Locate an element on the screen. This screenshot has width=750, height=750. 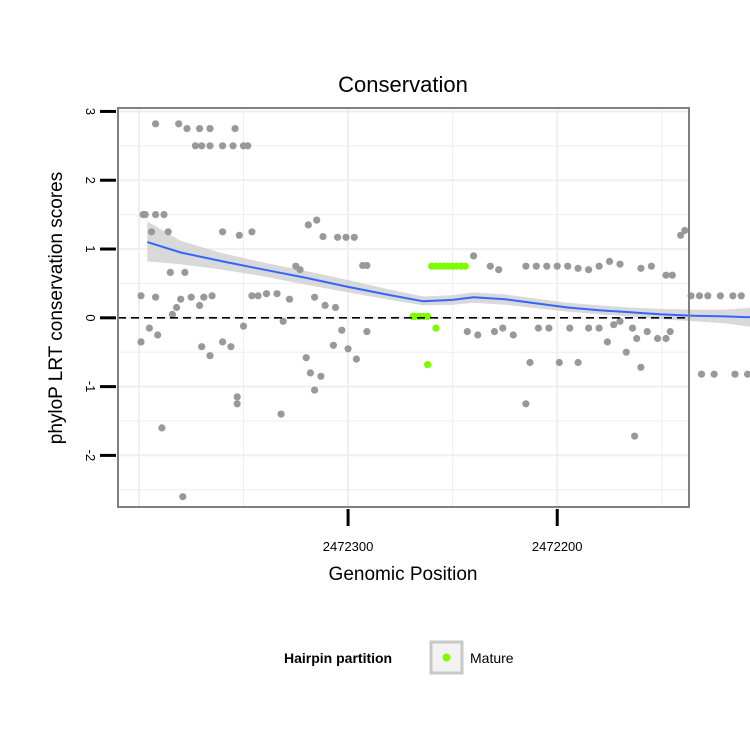
x-tick-label: 2472300 is located at coordinates (348, 546).